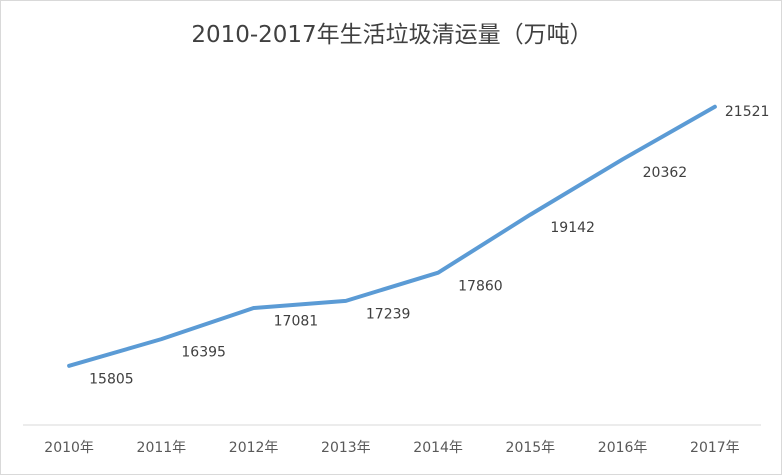  Describe the element at coordinates (715, 448) in the screenshot. I see `x-tick-label: 2017年` at that location.